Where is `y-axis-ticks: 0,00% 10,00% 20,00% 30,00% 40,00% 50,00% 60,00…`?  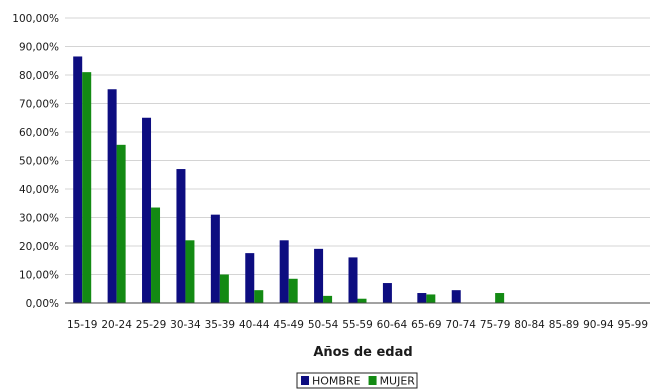
y-axis-ticks: 0,00% 10,00% 20,00% 30,00% 40,00% 50,00% 60,00… is located at coordinates (35, 161).